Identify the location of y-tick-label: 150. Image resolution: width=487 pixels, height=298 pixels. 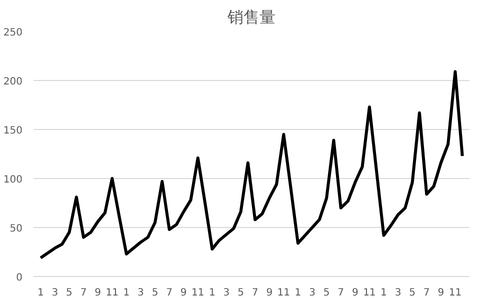
(13, 131).